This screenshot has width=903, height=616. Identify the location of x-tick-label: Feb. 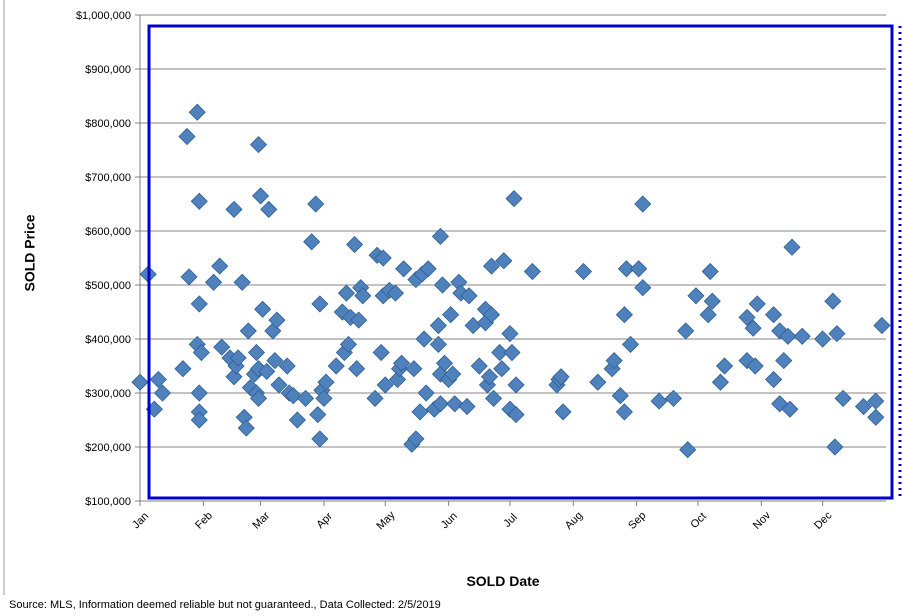
(204, 521).